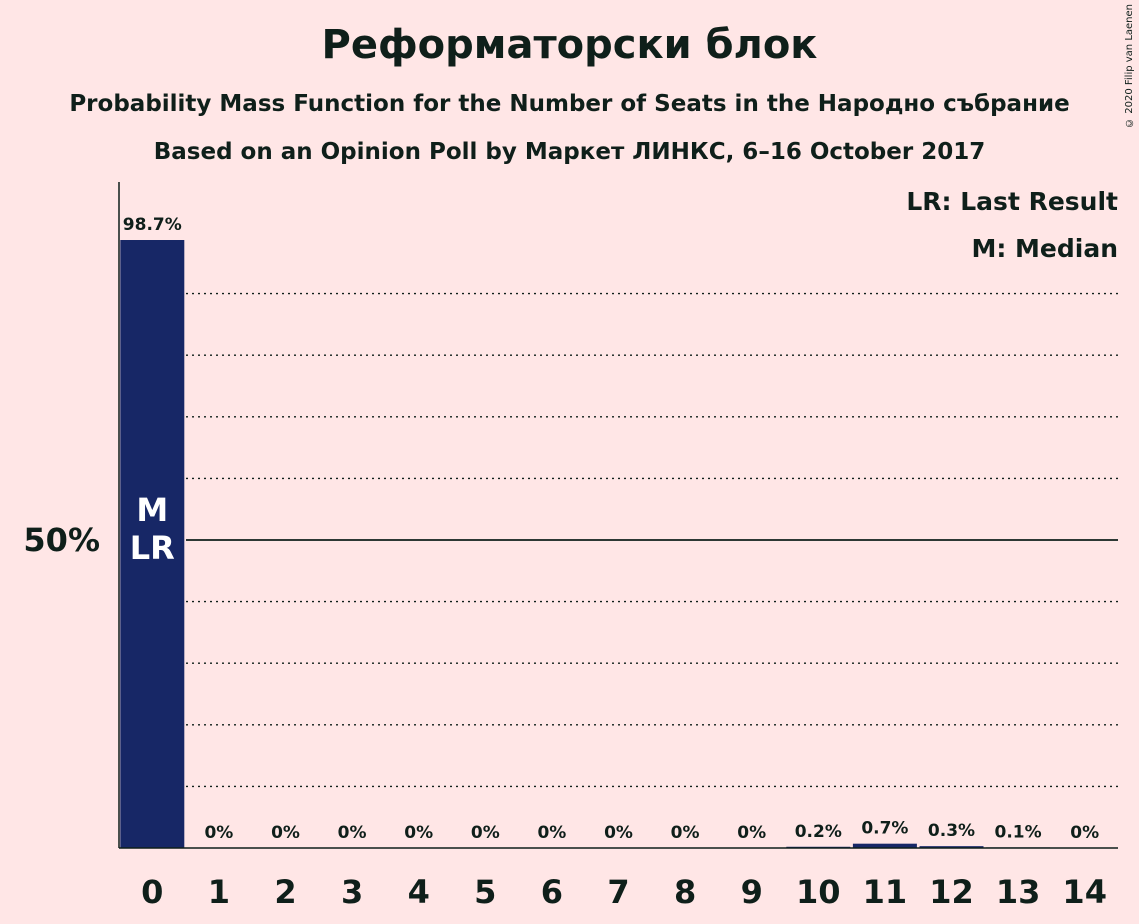 This screenshot has height=924, width=1139. Describe the element at coordinates (685, 892) in the screenshot. I see `x-tick-label-8: 8` at that location.